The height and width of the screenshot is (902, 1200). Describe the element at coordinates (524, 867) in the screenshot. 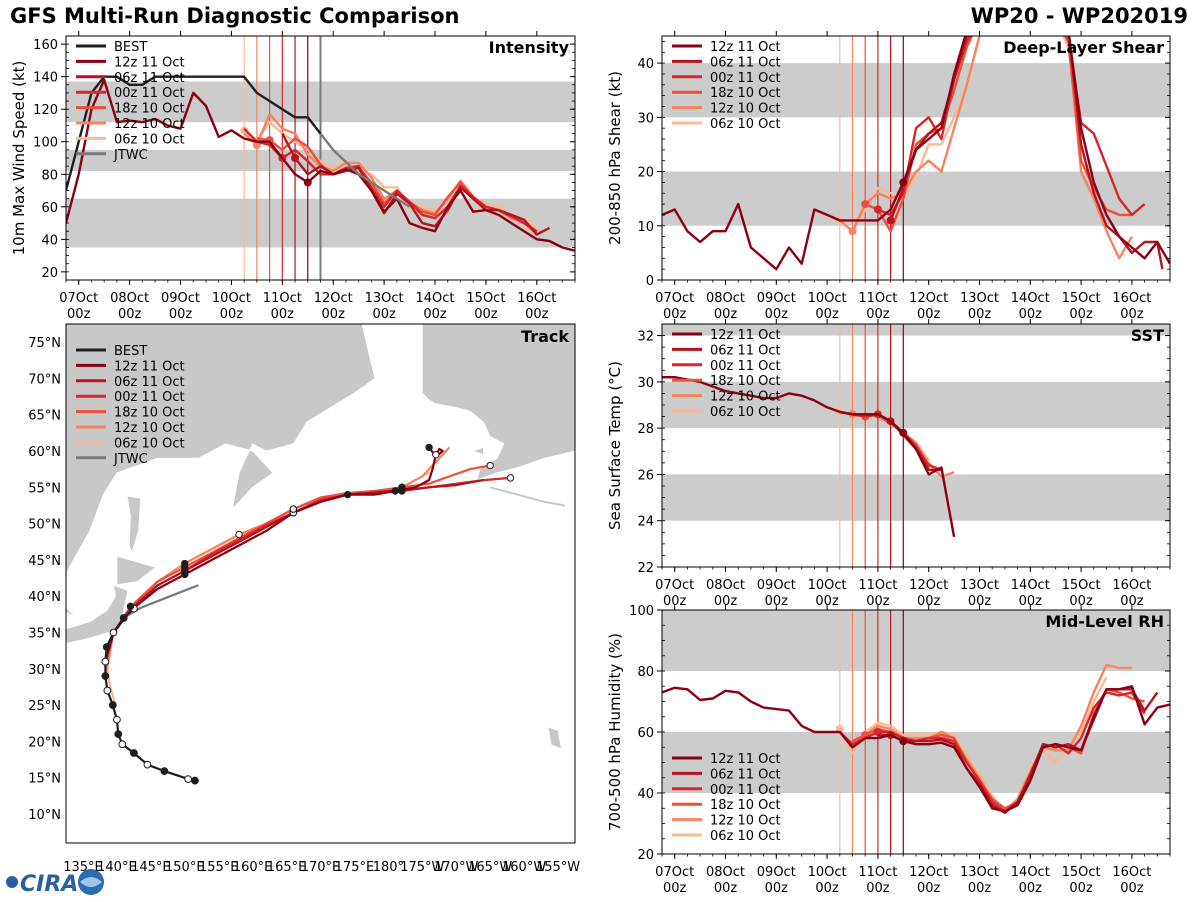

I see `lon-tick-label: 160°W` at that location.